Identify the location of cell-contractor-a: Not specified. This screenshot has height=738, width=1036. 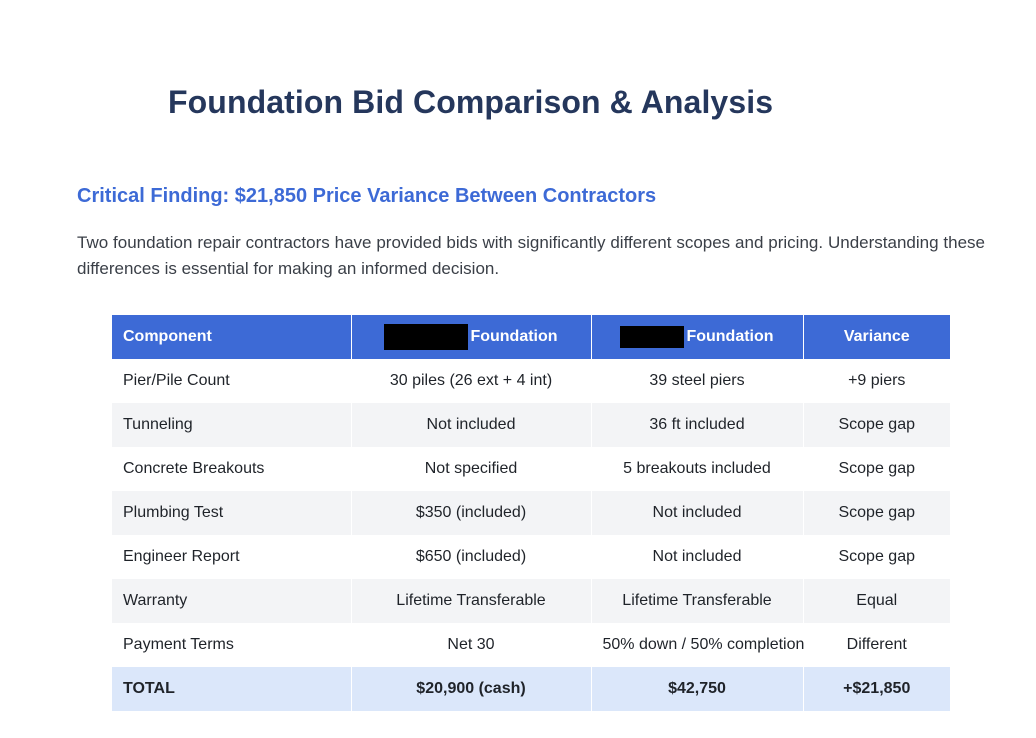
(471, 469).